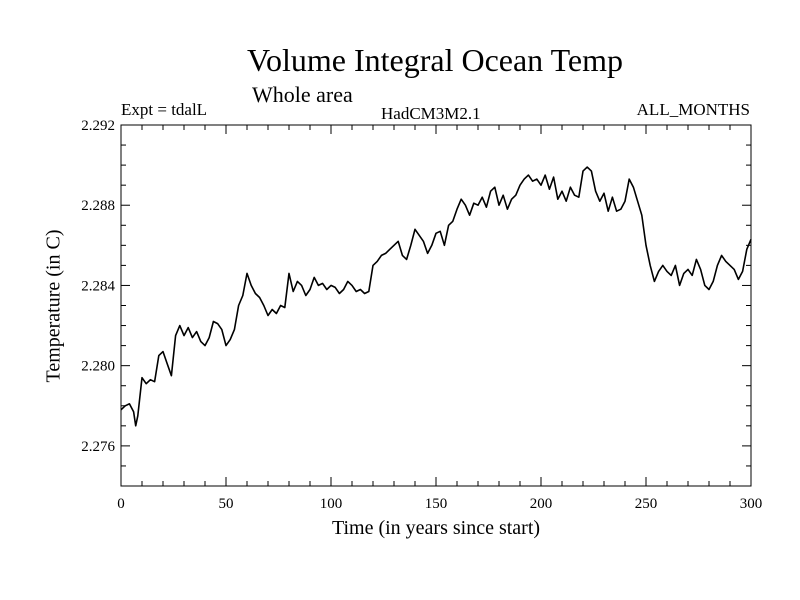 This screenshot has height=600, width=800. I want to click on experiment-label: Expt = tdalL, so click(164, 109).